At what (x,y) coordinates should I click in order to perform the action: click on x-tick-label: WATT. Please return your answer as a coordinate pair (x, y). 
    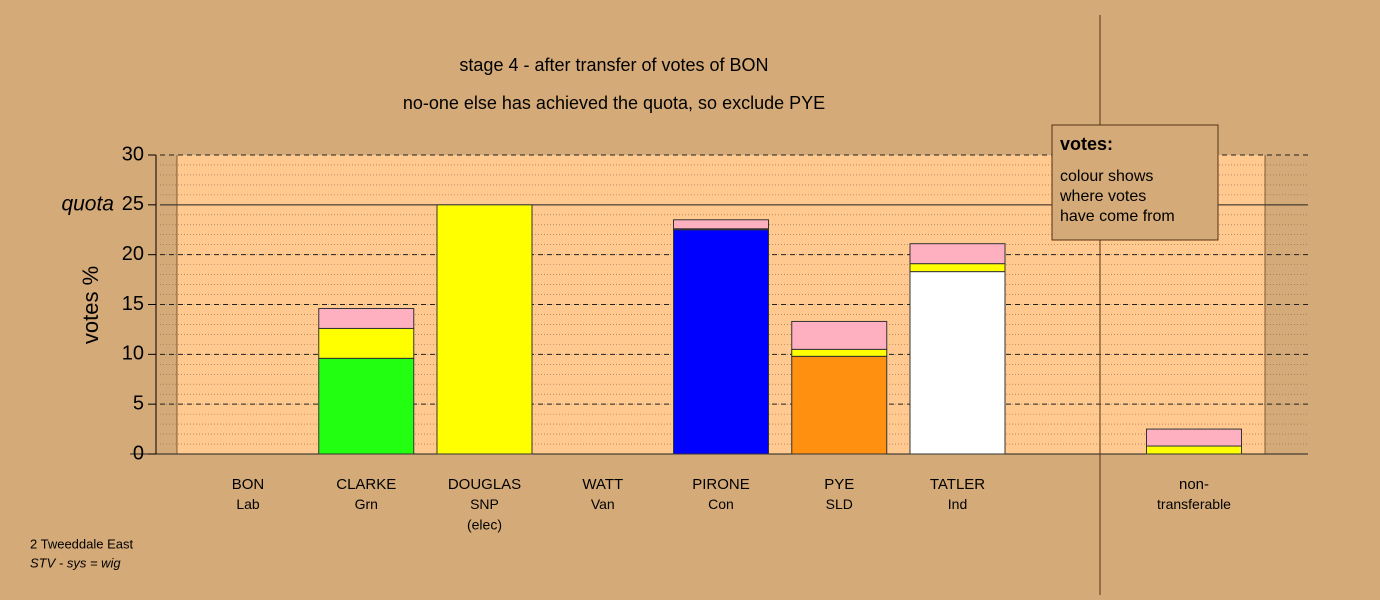
    Looking at the image, I should click on (602, 484).